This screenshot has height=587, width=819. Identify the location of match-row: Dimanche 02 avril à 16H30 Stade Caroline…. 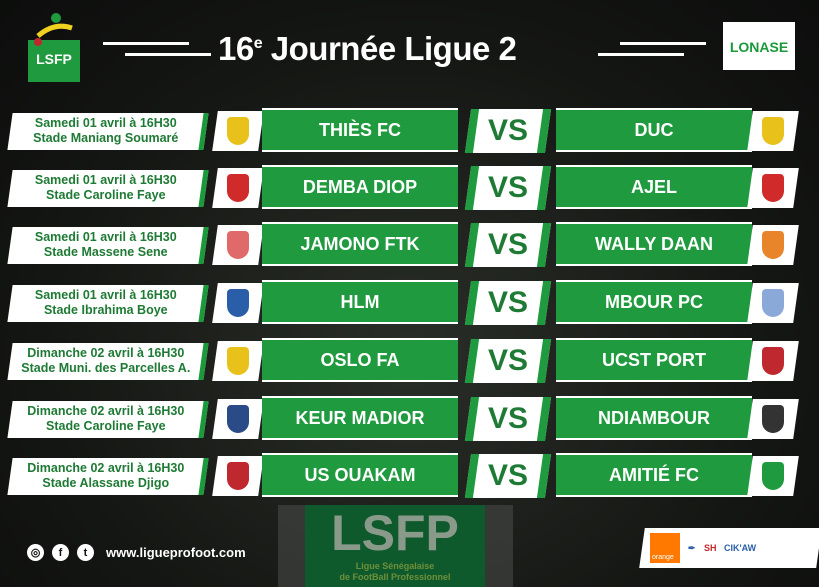
(409, 418).